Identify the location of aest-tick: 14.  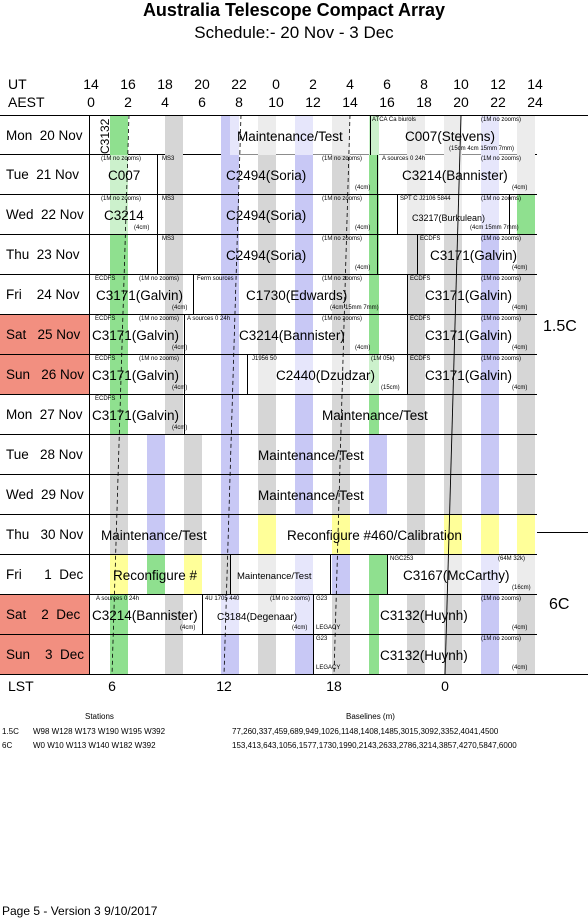
(350, 102).